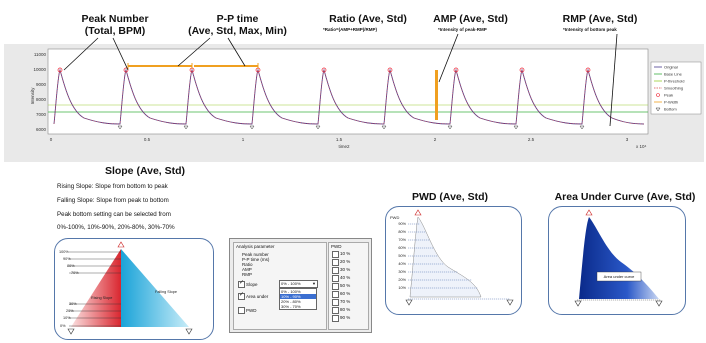  What do you see at coordinates (402, 232) in the screenshot?
I see `pwd-level-label: 80%` at bounding box center [402, 232].